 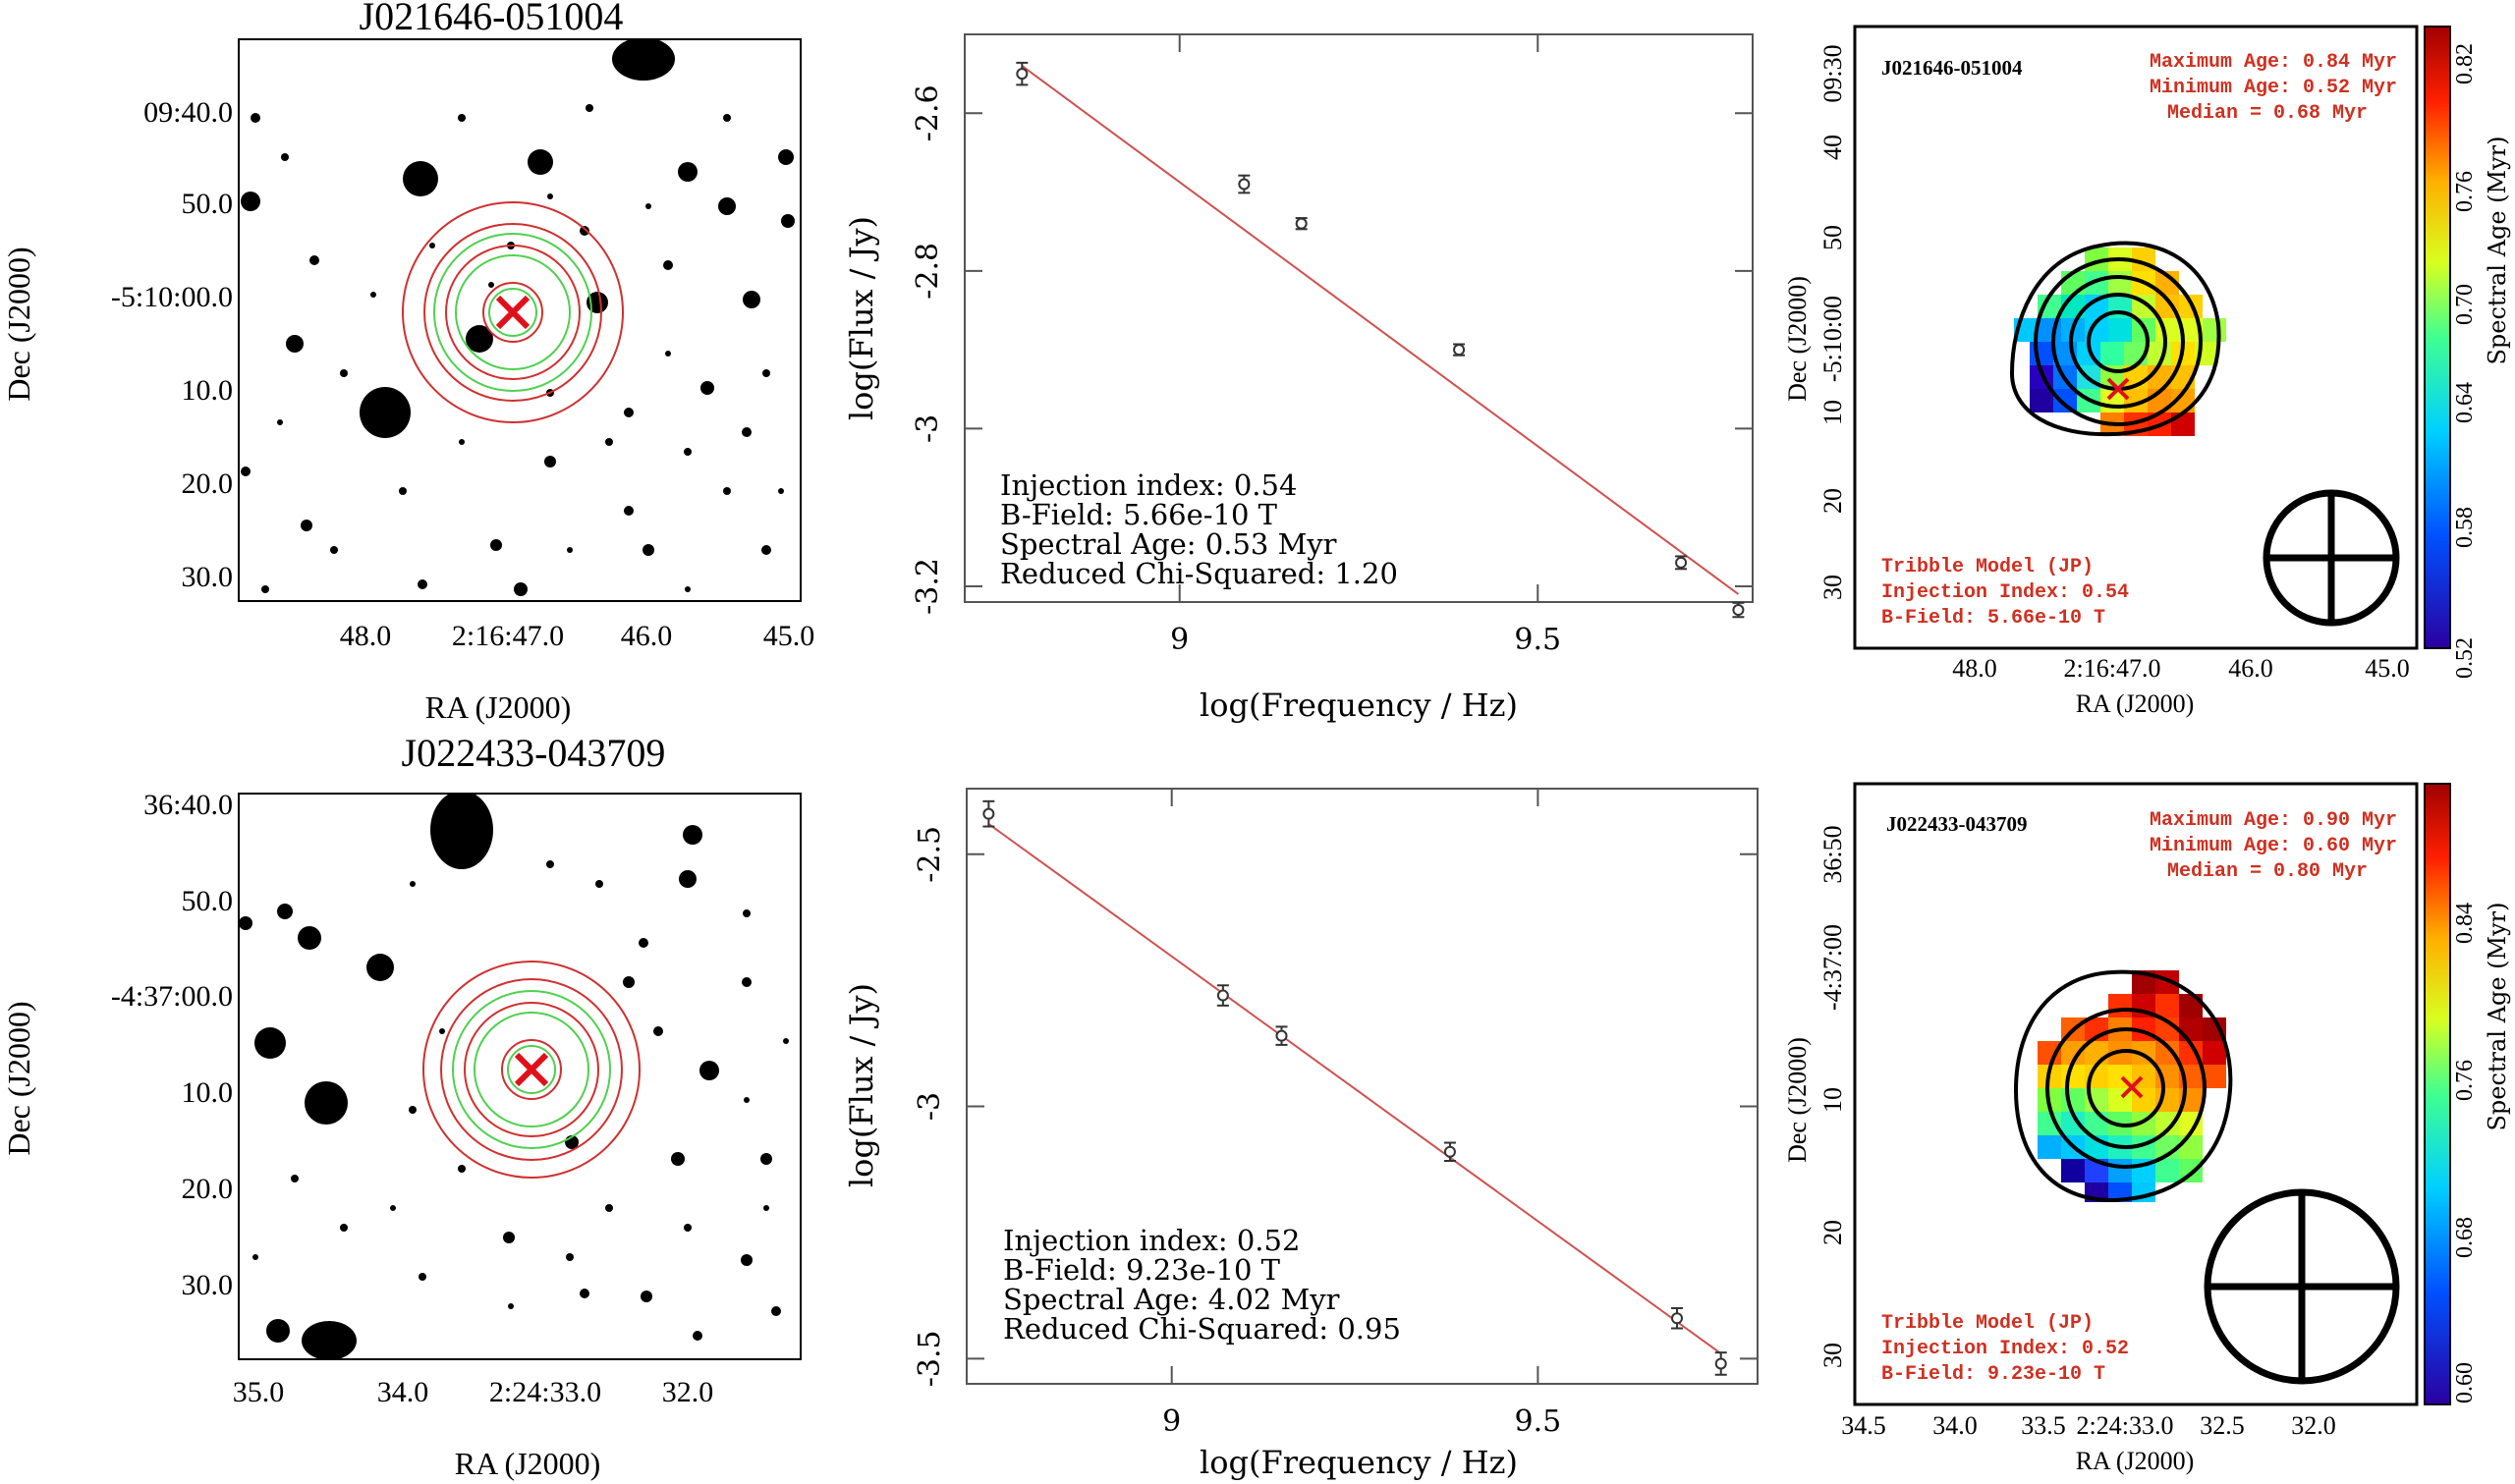 I want to click on fit-xtick-label-0-0: 9, so click(x=1179, y=640).